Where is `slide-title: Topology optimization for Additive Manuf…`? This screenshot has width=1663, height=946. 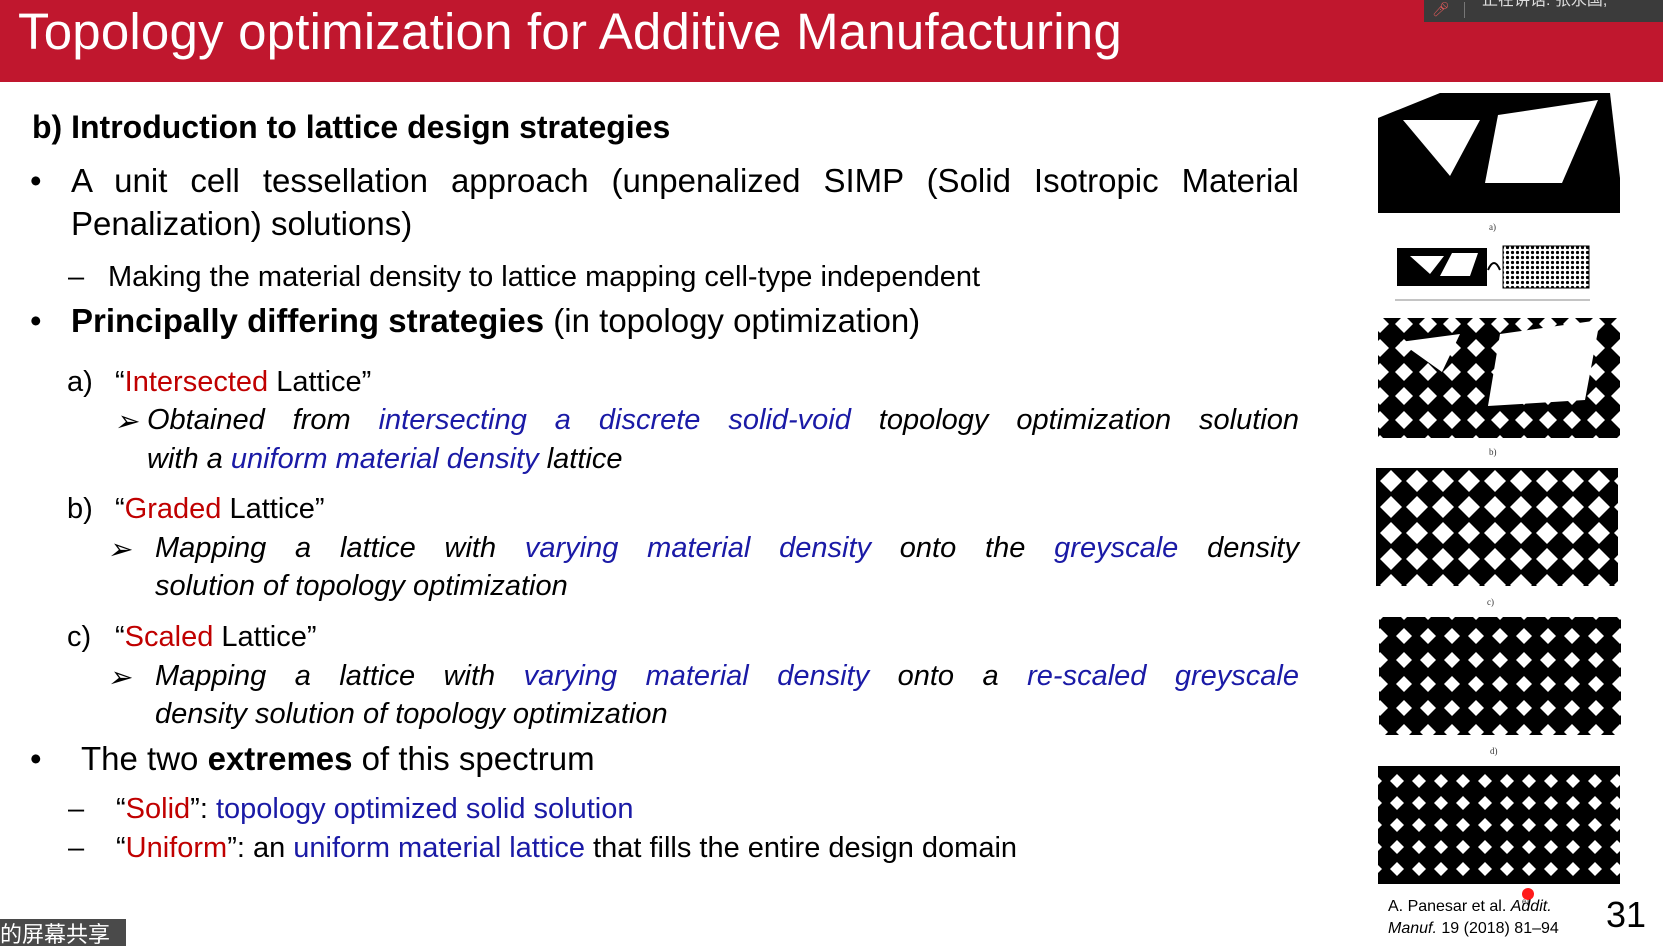
slide-title: Topology optimization for Additive Manuf… is located at coordinates (570, 31).